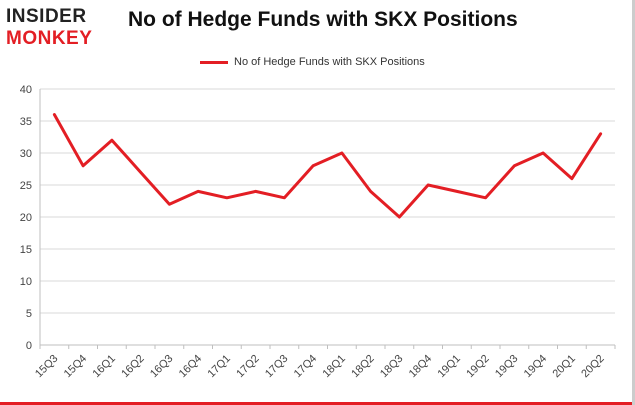 This screenshot has height=405, width=635. I want to click on x-tick-label: 16Q1, so click(104, 367).